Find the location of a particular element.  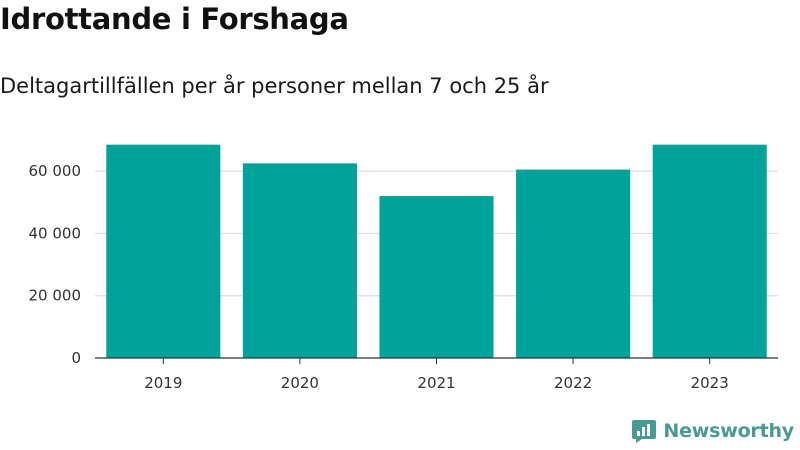

axes is located at coordinates (436, 360).